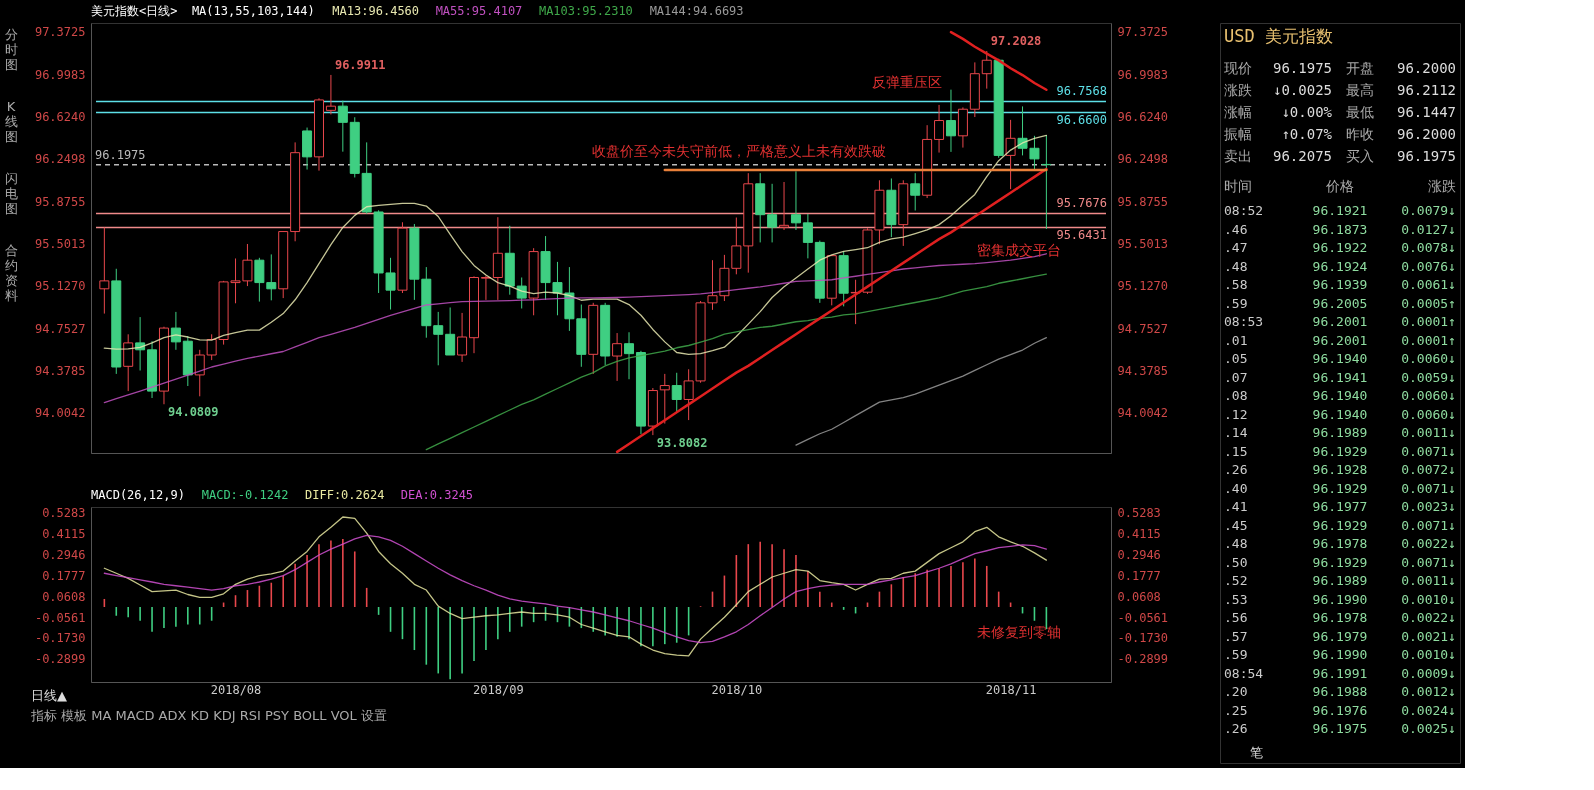  Describe the element at coordinates (1143, 659) in the screenshot. I see `y2-tick-label: -0.2899` at that location.